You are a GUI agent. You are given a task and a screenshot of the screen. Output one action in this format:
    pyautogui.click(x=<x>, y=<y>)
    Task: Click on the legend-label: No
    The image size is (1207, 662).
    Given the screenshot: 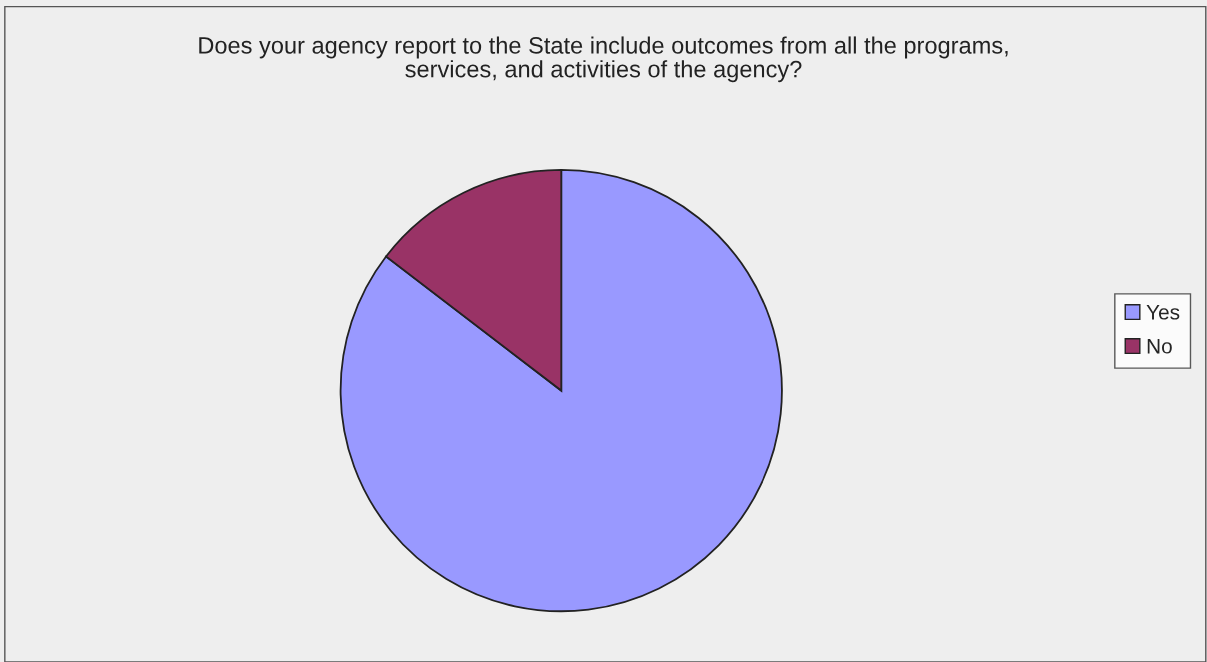 What is the action you would take?
    pyautogui.click(x=1159, y=346)
    